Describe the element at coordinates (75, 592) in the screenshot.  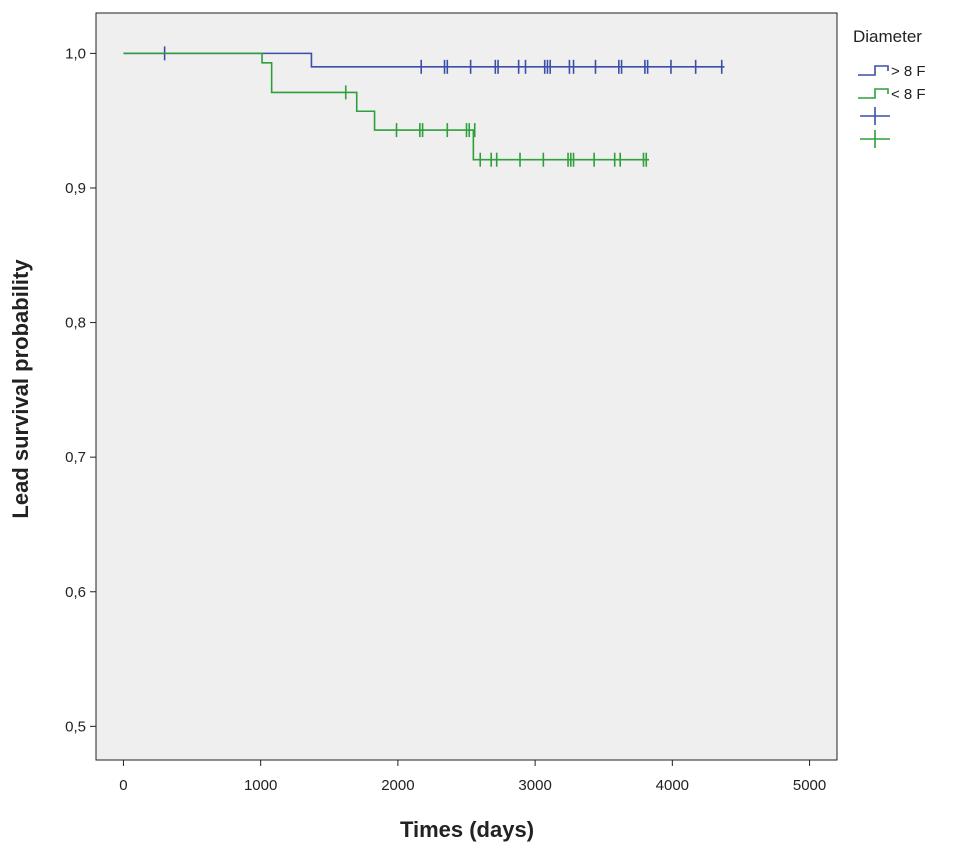
I see `y-tick-label: 0,6` at that location.